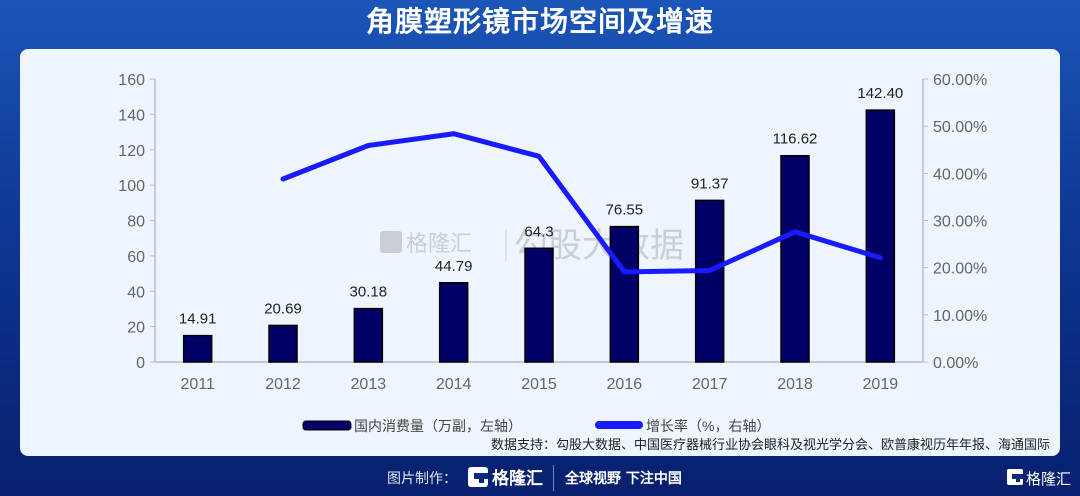 Image resolution: width=1080 pixels, height=496 pixels. Describe the element at coordinates (131, 151) in the screenshot. I see `left-tick-label: 120` at that location.